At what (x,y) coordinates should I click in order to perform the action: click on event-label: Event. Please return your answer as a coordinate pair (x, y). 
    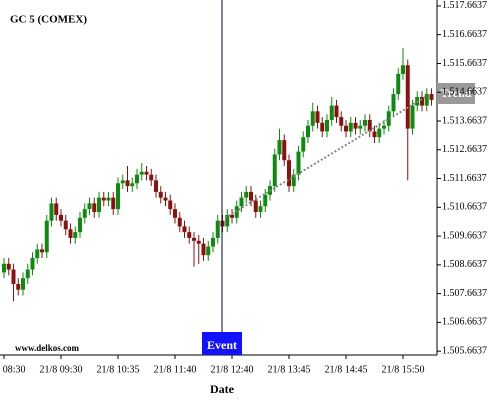
    Looking at the image, I should click on (222, 345).